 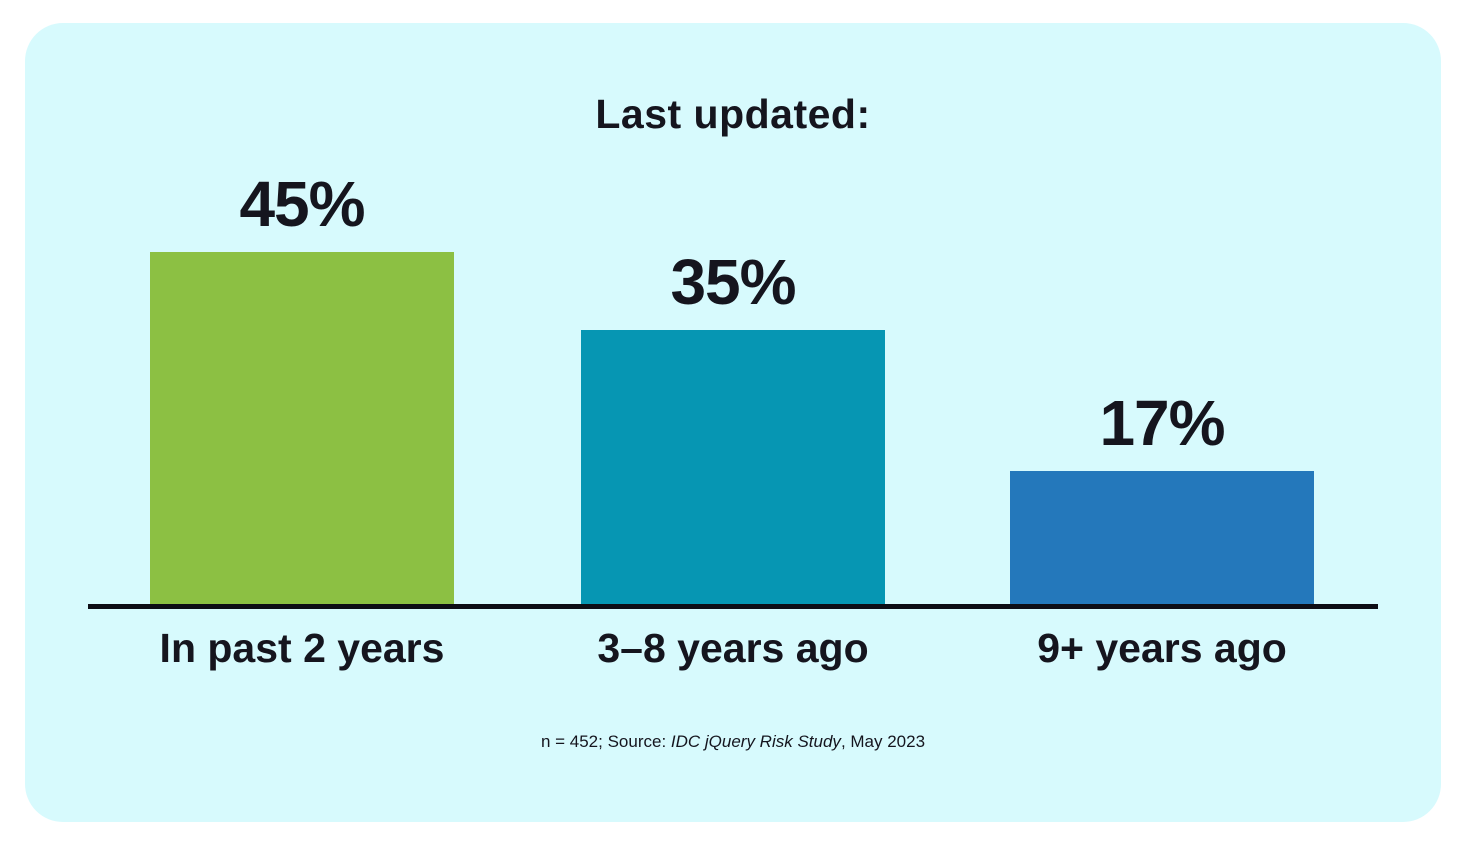 I want to click on value-label-3-8-years-ago: 35%, so click(x=733, y=282).